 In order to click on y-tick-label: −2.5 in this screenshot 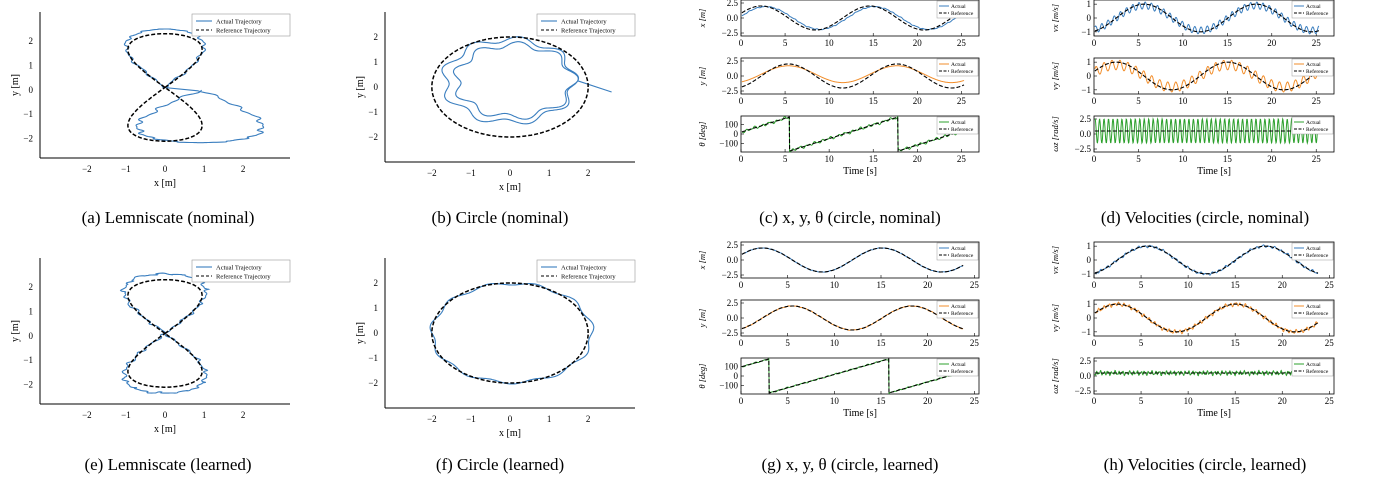, I will do `click(730, 275)`.